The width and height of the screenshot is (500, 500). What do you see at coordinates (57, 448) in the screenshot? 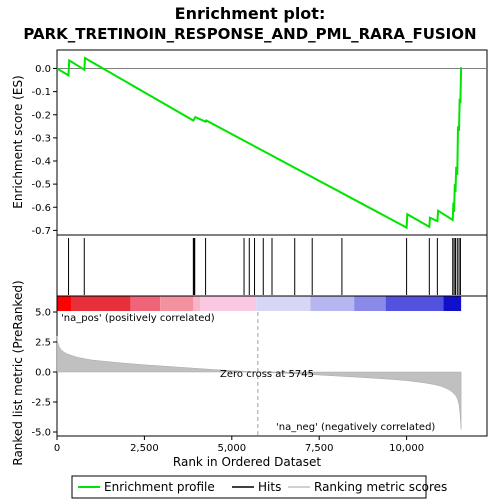
I see `x-tick-label: 0` at bounding box center [57, 448].